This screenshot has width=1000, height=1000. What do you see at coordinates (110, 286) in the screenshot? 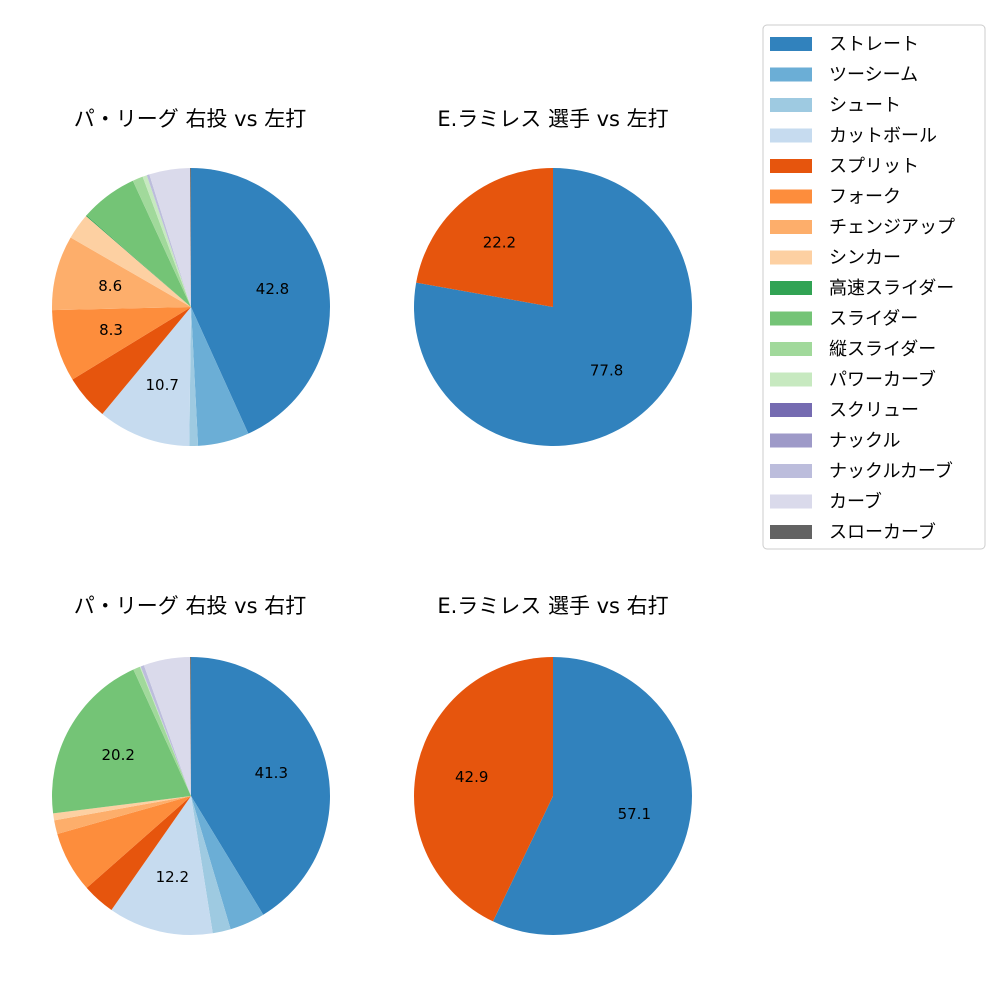
I see `pie-1-slice-label: 8.6` at bounding box center [110, 286].